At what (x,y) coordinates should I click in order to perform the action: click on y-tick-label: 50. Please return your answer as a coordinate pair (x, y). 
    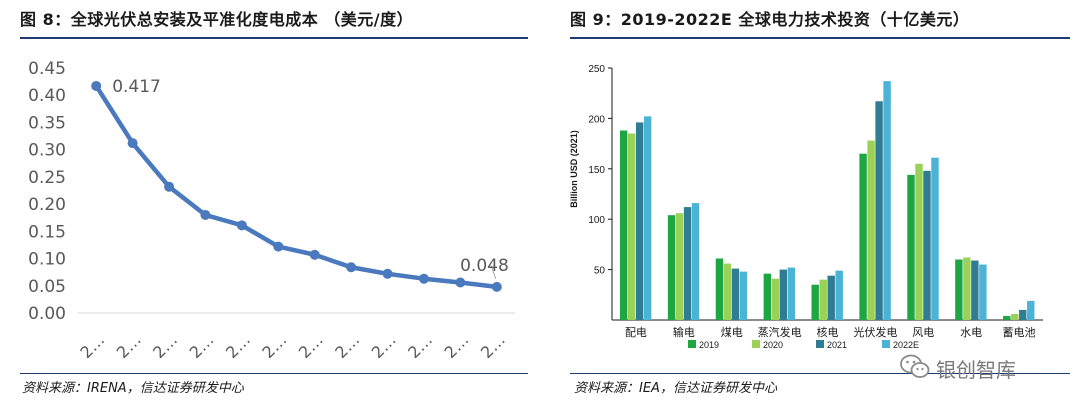
    Looking at the image, I should click on (600, 271).